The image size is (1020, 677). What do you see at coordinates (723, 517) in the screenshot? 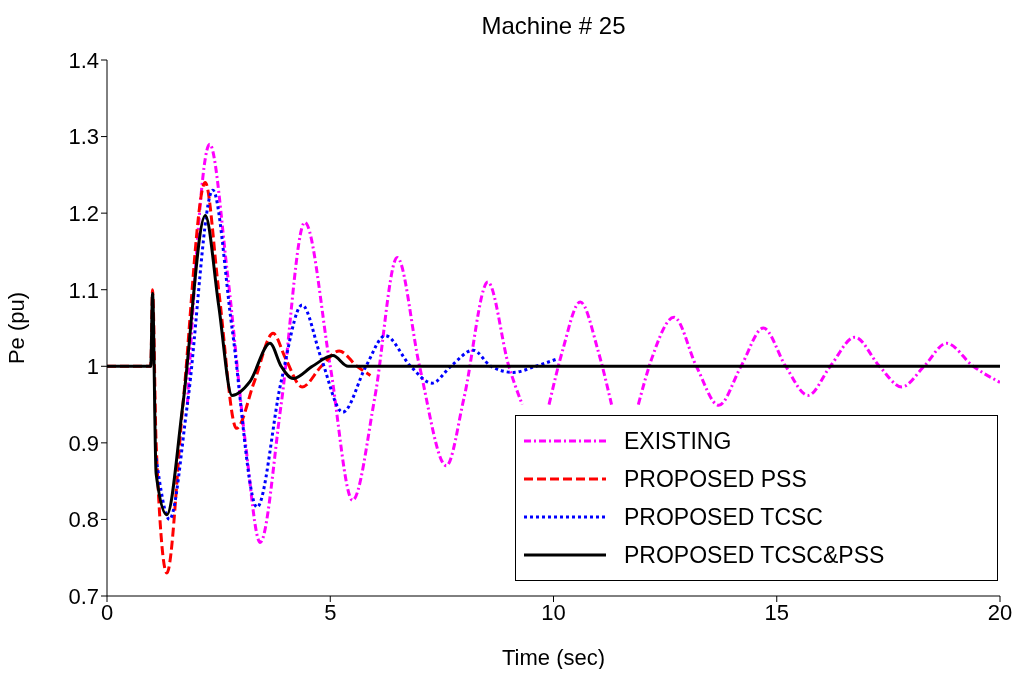
I see `legend-label: PROPOSED TCSC` at bounding box center [723, 517].